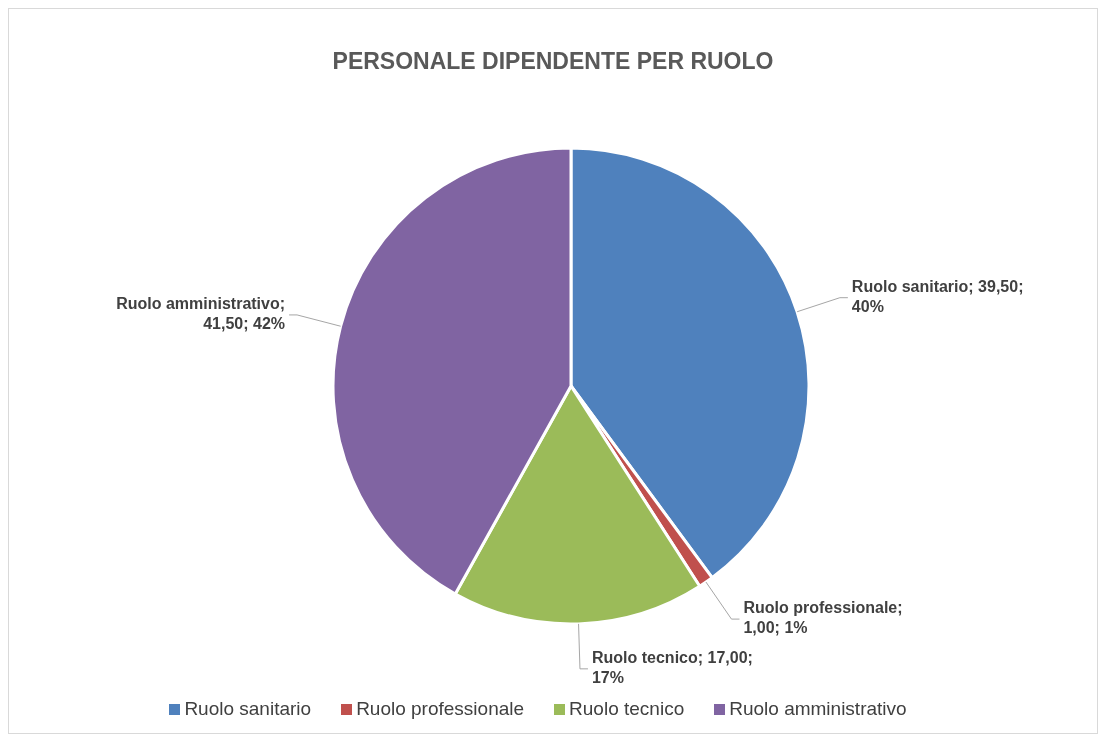 This screenshot has height=740, width=1105. What do you see at coordinates (440, 708) in the screenshot?
I see `legend-label: Ruolo professionale` at bounding box center [440, 708].